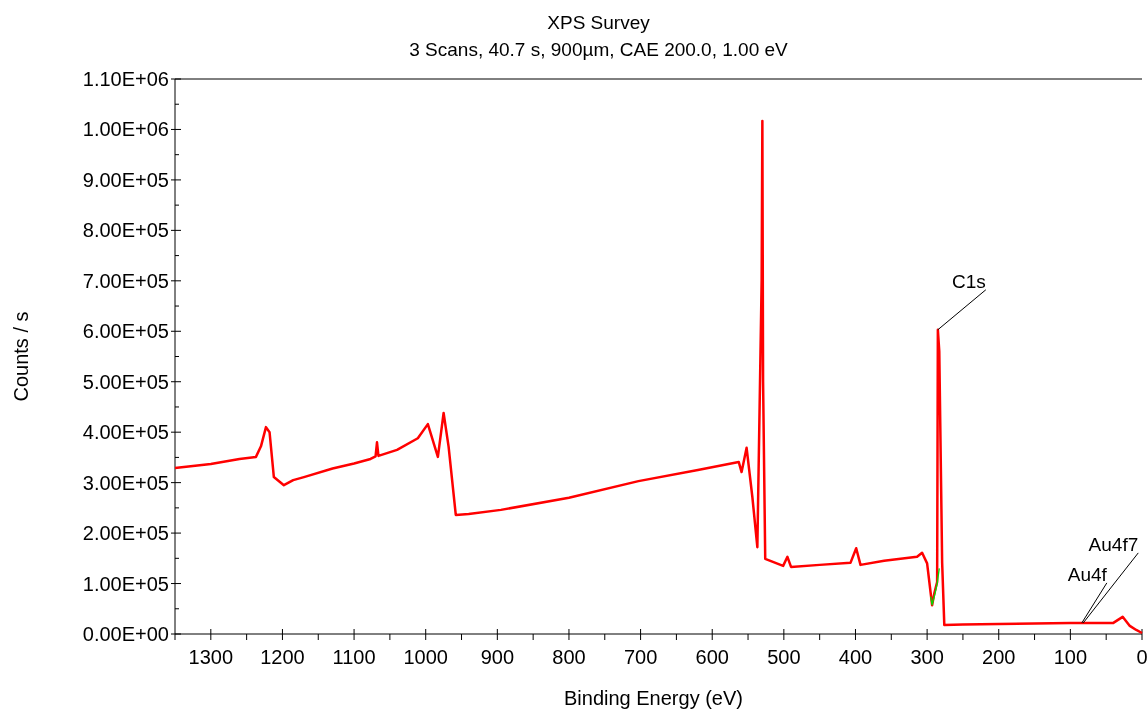  Describe the element at coordinates (21, 356) in the screenshot. I see `y-axis-title: Counts / s` at that location.